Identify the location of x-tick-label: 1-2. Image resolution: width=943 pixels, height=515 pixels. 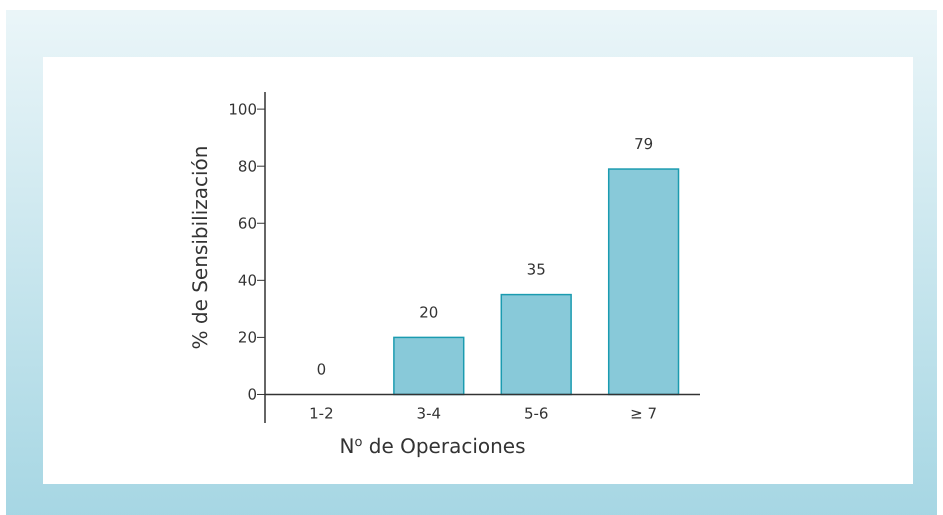
(321, 413).